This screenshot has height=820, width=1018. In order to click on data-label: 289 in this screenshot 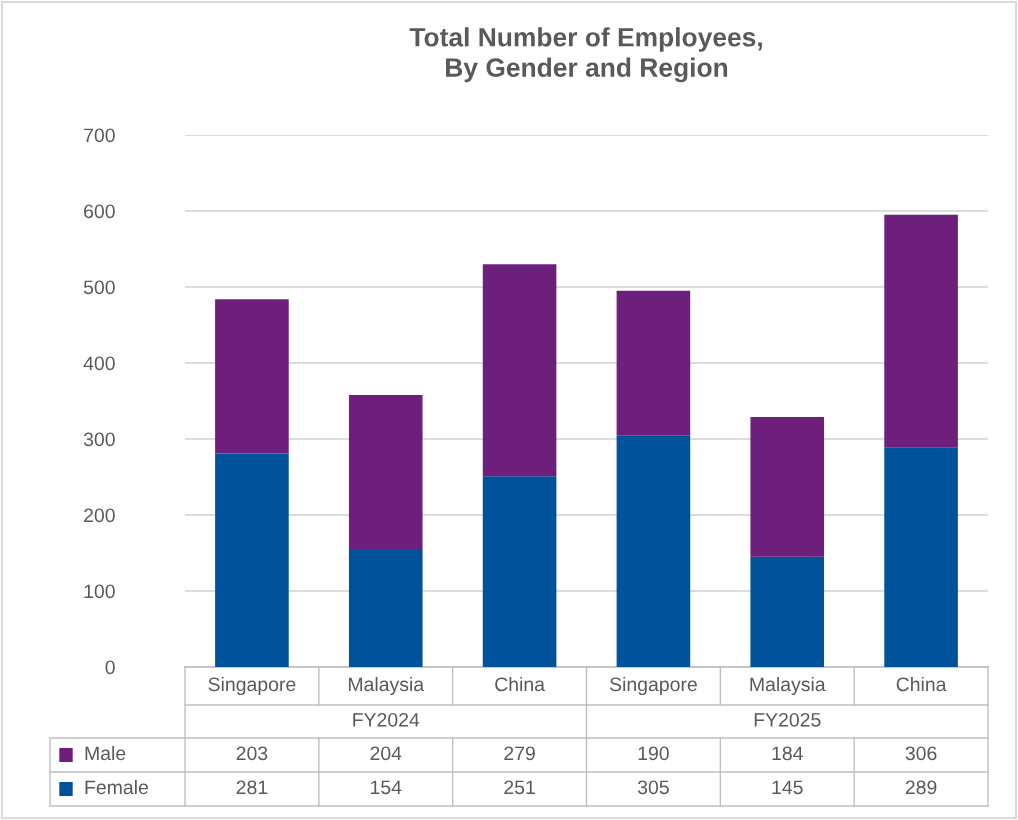, I will do `click(921, 787)`.